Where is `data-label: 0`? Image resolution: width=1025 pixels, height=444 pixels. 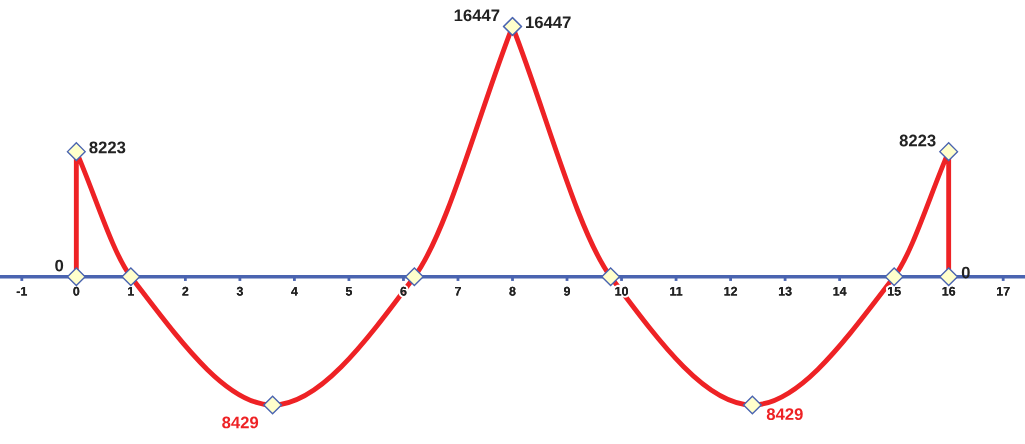
data-label: 0 is located at coordinates (59, 265).